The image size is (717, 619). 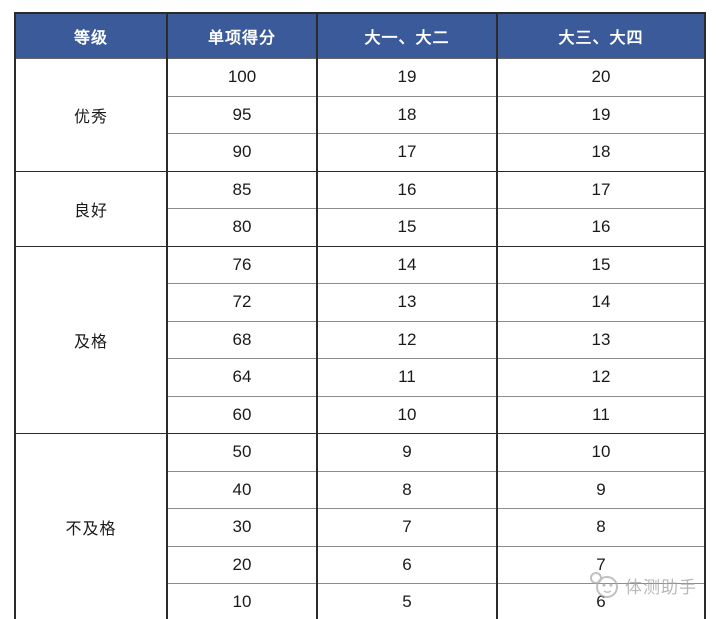 I want to click on junior-senior-cell: 18, so click(x=601, y=152).